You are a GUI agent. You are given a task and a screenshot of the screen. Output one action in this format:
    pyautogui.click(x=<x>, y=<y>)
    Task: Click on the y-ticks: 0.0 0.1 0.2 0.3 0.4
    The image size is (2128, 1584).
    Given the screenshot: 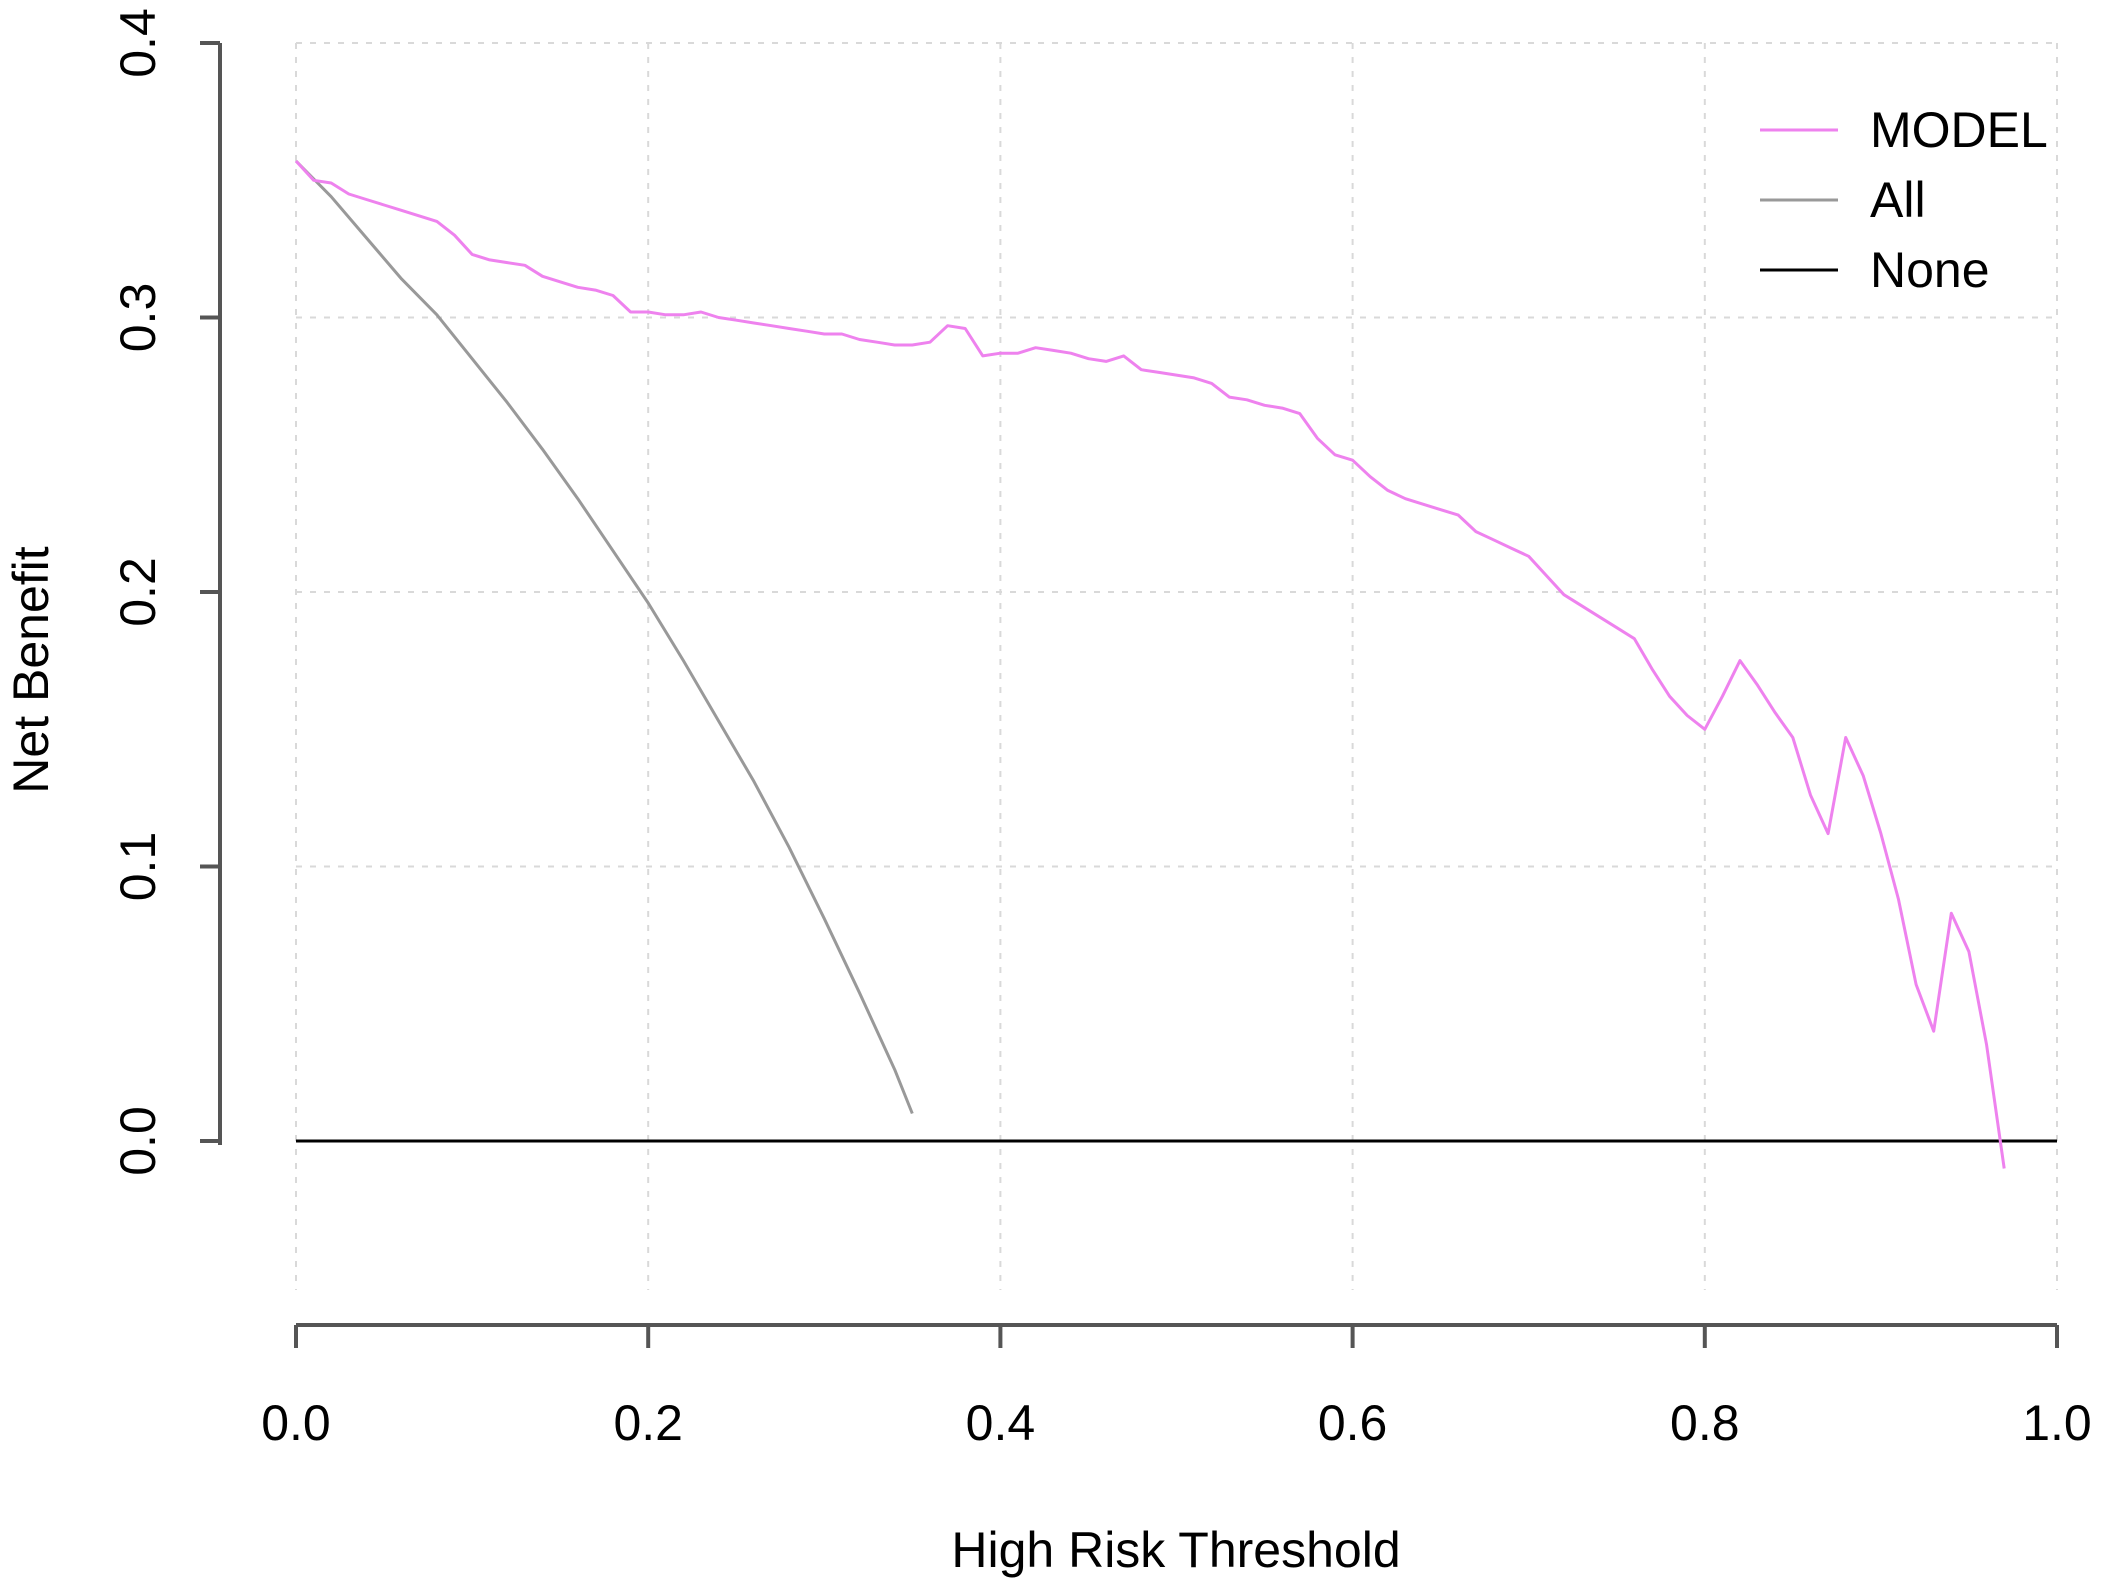 What is the action you would take?
    pyautogui.click(x=165, y=592)
    